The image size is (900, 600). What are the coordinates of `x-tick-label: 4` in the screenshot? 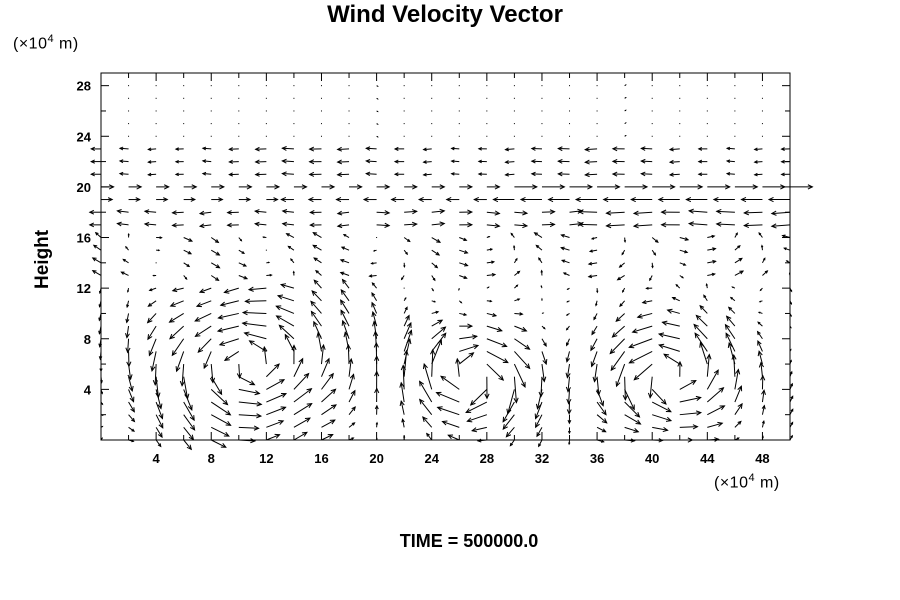 It's located at (157, 458).